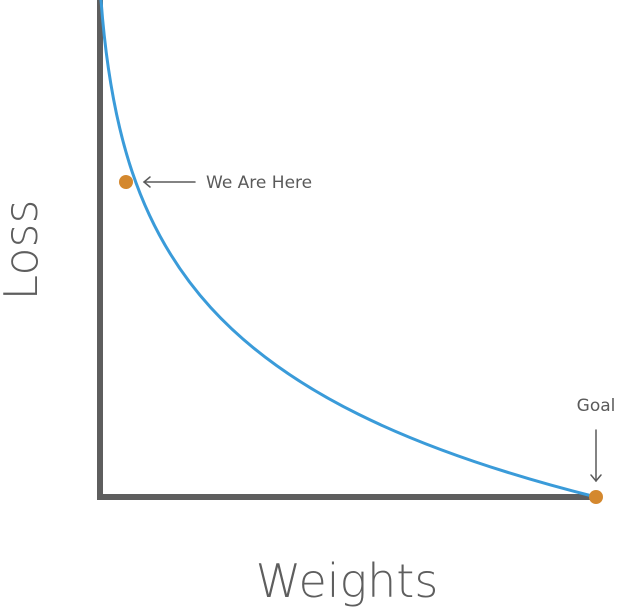  I want to click on current-position-arrow, so click(169, 182).